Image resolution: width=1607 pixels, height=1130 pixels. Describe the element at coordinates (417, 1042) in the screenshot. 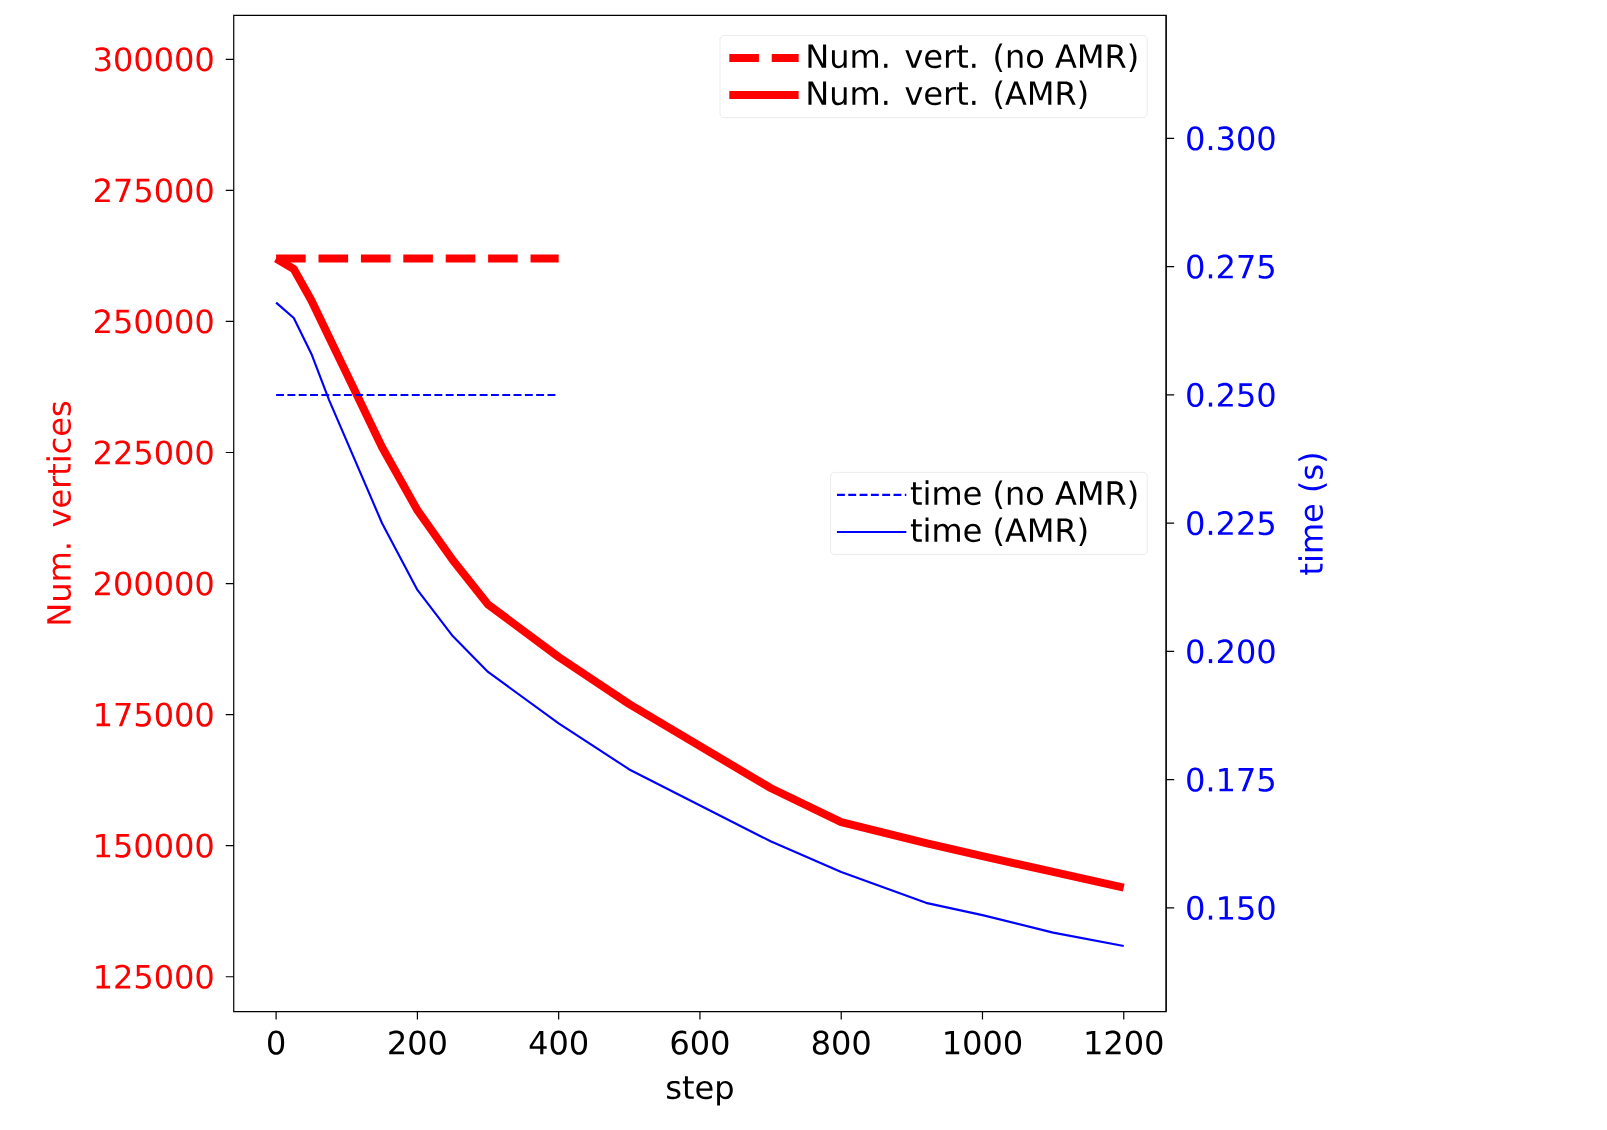

I see `x-tick-label: 200` at that location.